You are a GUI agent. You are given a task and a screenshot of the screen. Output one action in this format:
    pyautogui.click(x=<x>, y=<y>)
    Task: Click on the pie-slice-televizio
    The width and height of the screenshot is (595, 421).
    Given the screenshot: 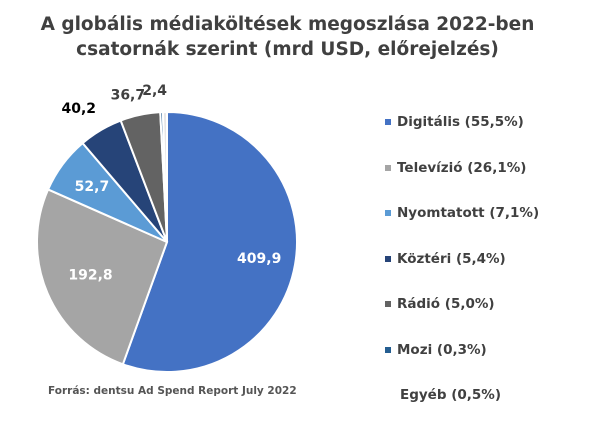 What is the action you would take?
    pyautogui.click(x=102, y=277)
    